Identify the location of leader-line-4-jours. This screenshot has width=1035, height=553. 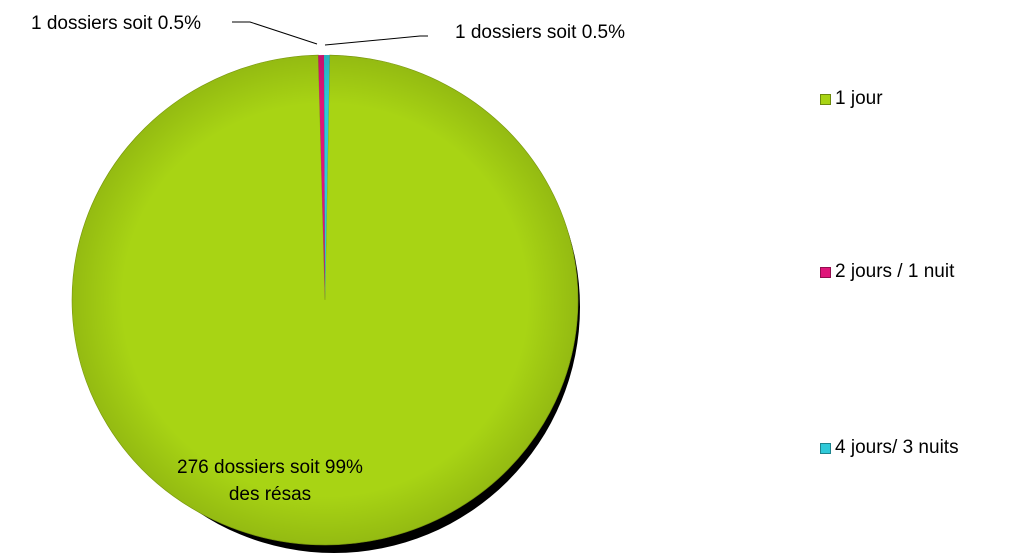
(376, 40).